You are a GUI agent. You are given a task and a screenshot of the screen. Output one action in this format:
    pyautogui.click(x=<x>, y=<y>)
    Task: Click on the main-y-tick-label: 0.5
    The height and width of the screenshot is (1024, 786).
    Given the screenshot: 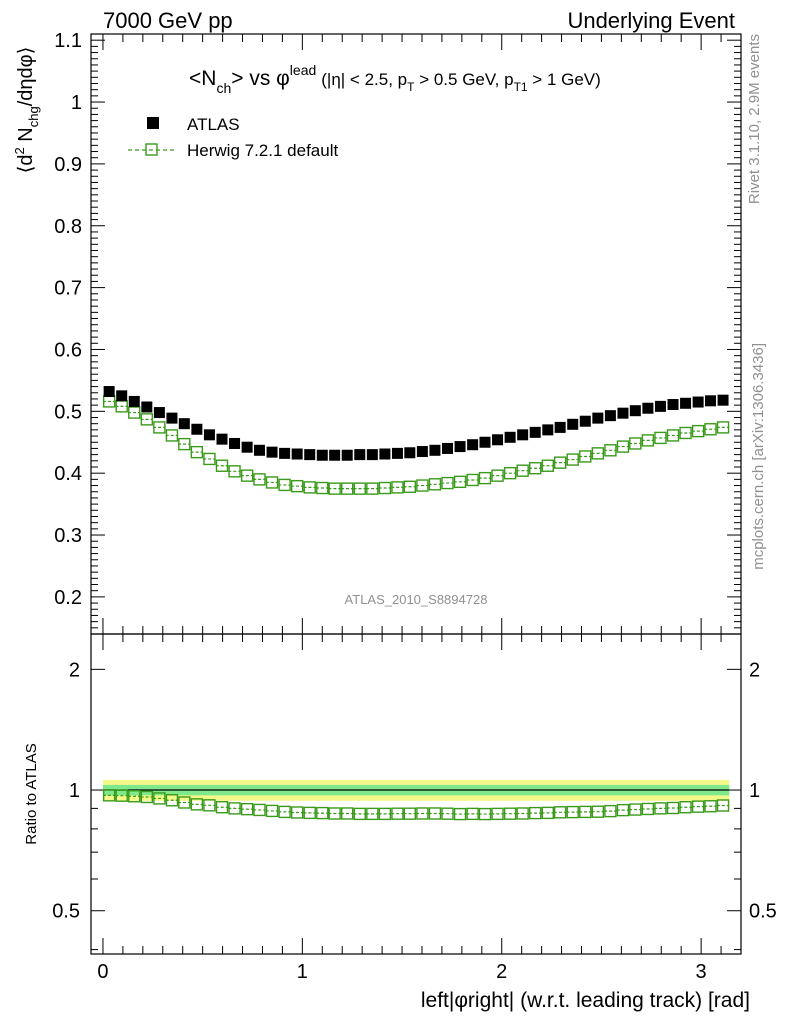 What is the action you would take?
    pyautogui.click(x=68, y=412)
    